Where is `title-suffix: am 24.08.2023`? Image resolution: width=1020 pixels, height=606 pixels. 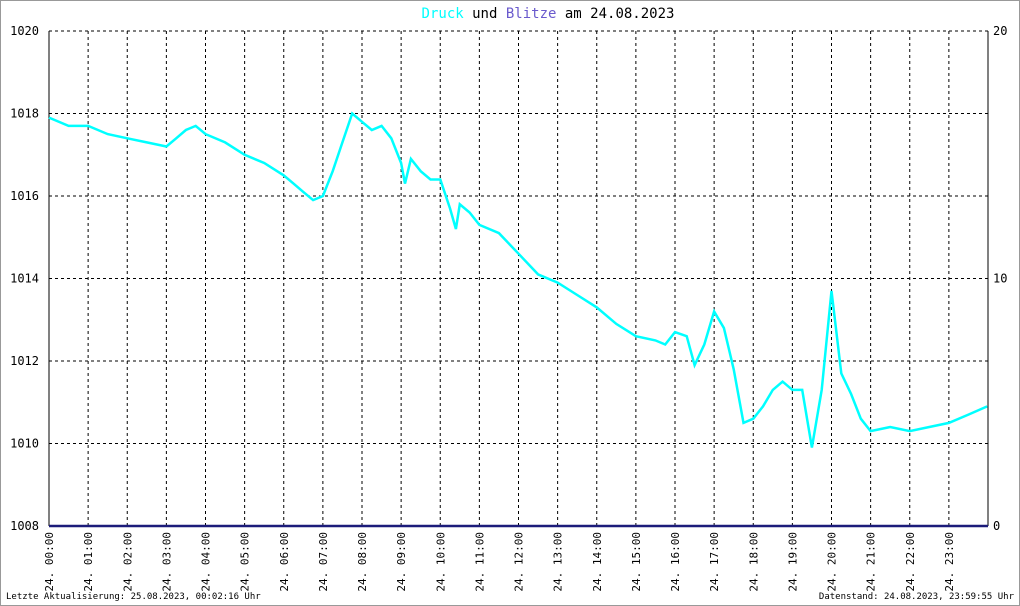
title-suffix: am 24.08.2023 is located at coordinates (620, 14).